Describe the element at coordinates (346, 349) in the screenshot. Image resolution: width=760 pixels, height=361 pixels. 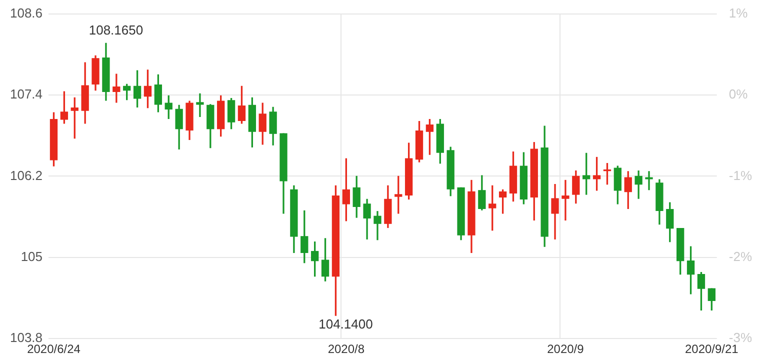
I see `x-tick-label: 2020/8` at that location.